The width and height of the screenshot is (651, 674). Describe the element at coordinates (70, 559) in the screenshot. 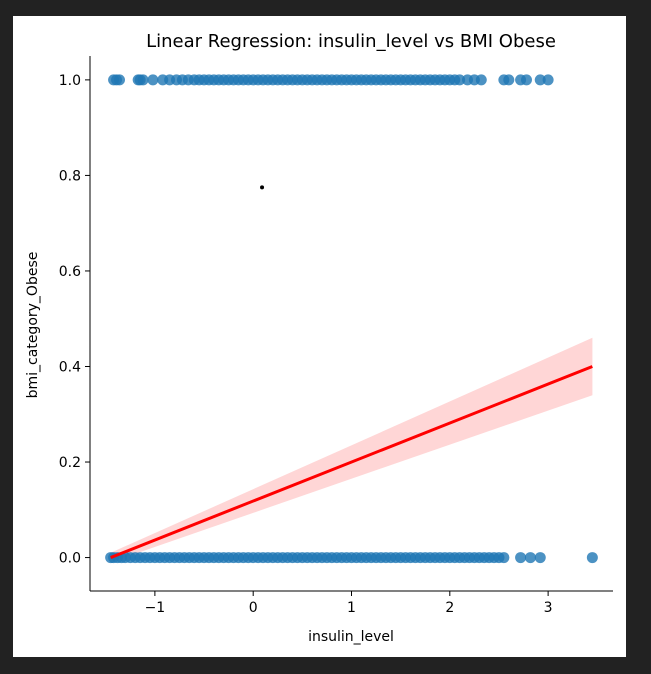

I see `y-tick-label: 0.0` at that location.